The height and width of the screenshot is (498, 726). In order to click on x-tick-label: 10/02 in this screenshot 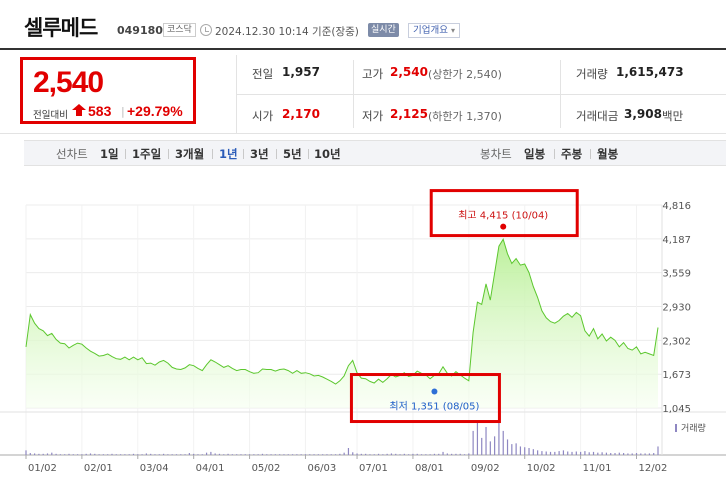, I will do `click(541, 468)`.